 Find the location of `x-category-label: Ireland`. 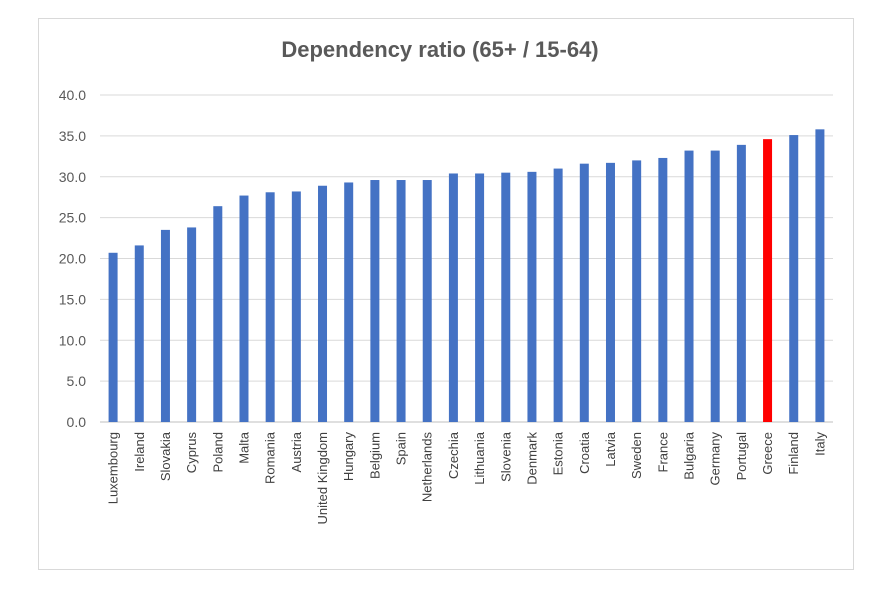

x-category-label: Ireland is located at coordinates (139, 452).